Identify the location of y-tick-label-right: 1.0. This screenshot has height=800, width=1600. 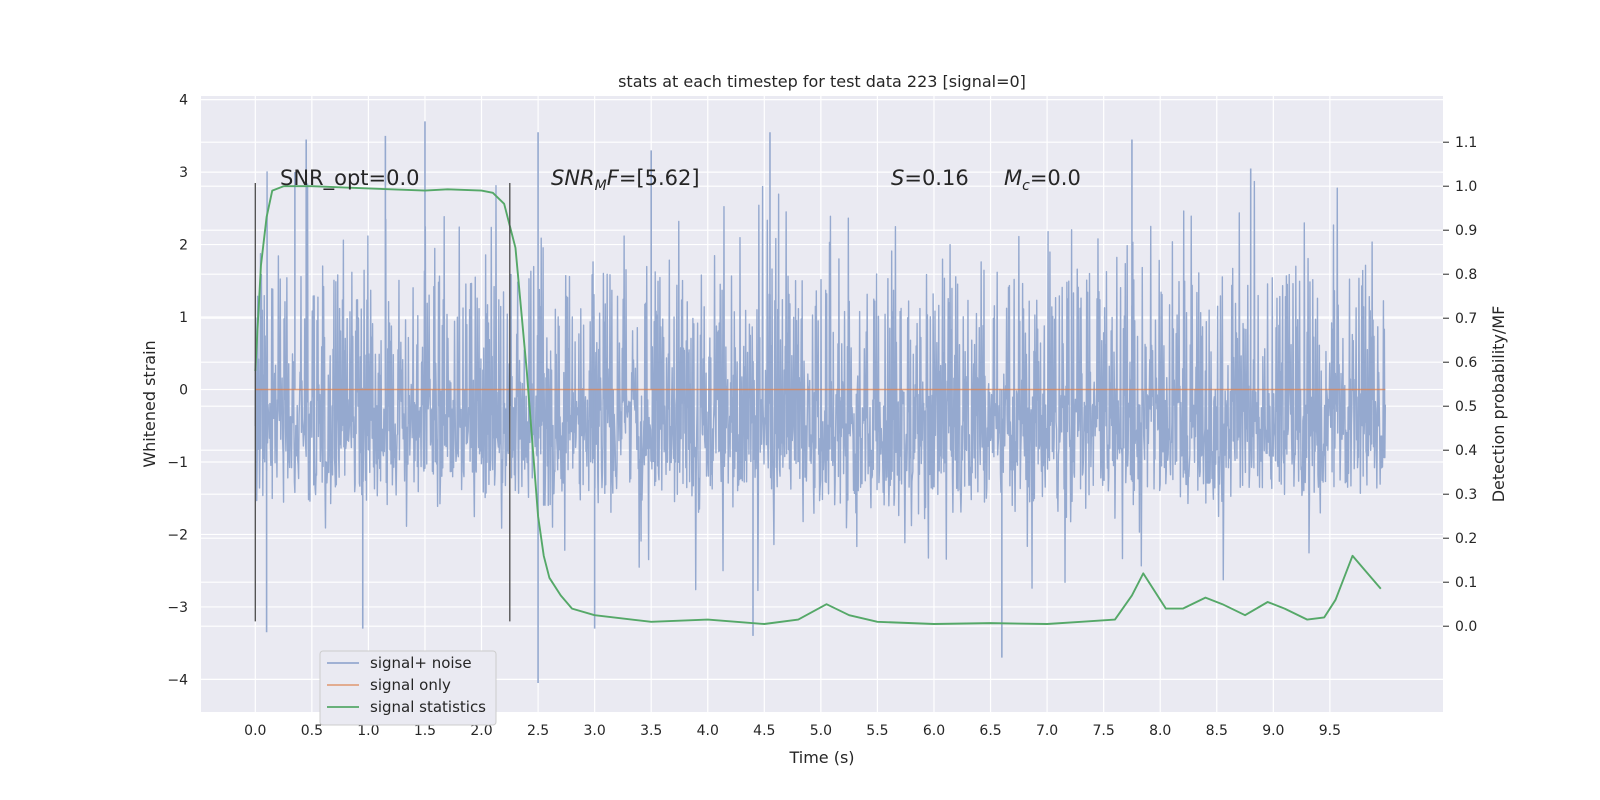
(1466, 187).